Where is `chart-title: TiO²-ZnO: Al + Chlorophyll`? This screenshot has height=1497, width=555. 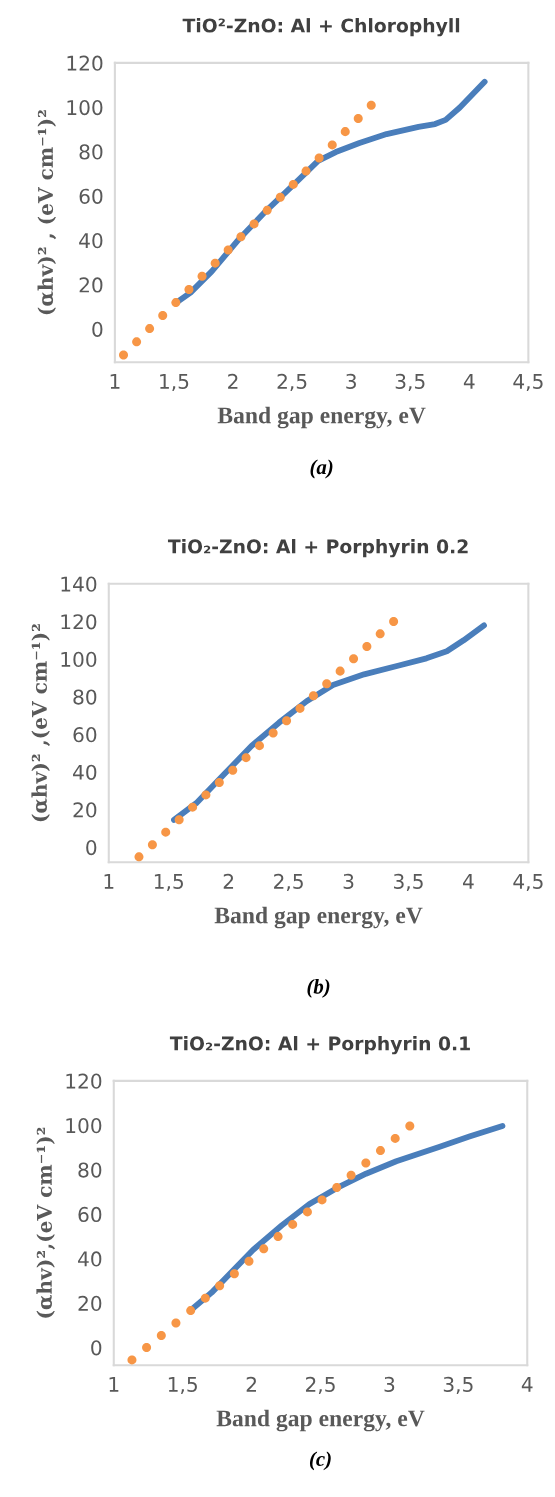
chart-title: TiO²-ZnO: Al + Chlorophyll is located at coordinates (321, 27).